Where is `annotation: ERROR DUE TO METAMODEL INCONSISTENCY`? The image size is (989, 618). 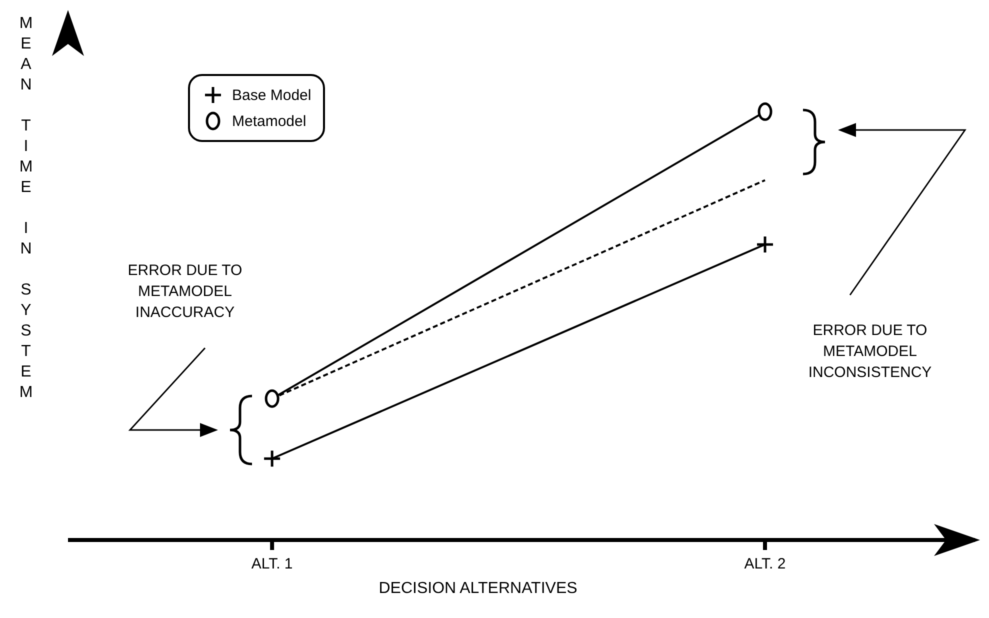
annotation: ERROR DUE TO METAMODEL INCONSISTENCY is located at coordinates (870, 352).